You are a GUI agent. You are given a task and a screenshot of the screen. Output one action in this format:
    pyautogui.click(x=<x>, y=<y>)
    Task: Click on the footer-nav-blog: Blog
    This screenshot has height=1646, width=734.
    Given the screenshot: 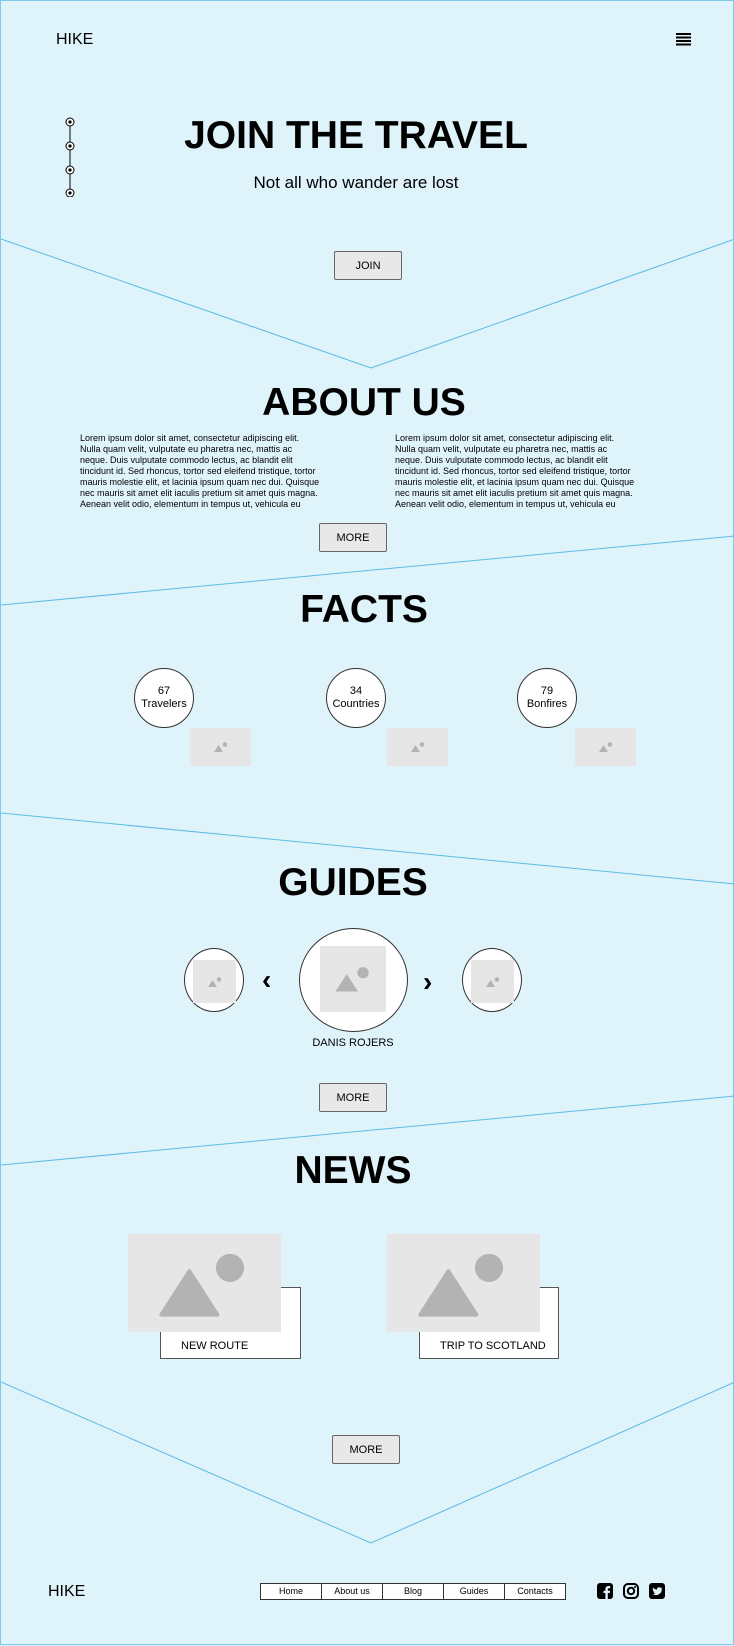 What is the action you would take?
    pyautogui.click(x=413, y=1591)
    